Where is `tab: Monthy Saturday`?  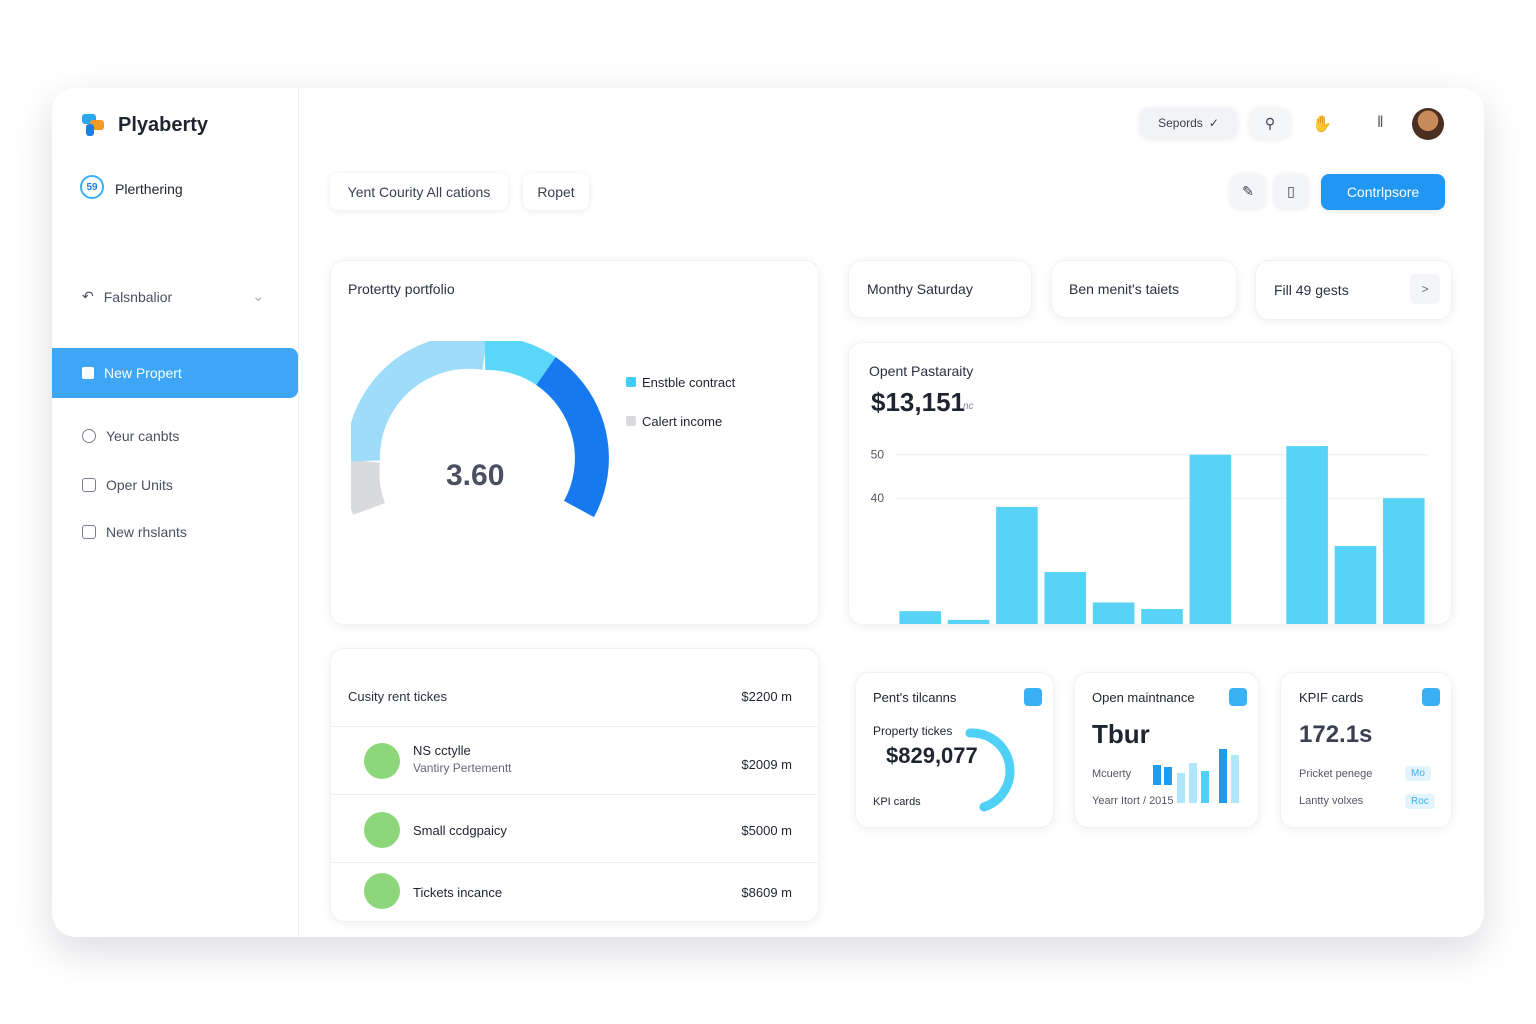
tab: Monthy Saturday is located at coordinates (940, 289).